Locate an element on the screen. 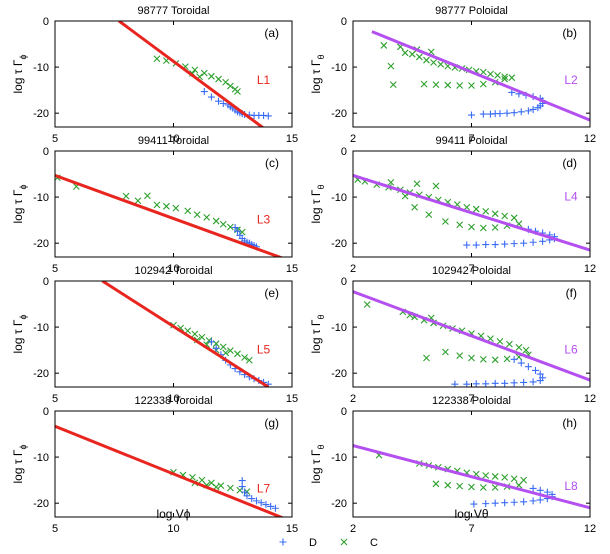 This screenshot has width=610, height=554. panel-title: 122338 Toroidal is located at coordinates (173, 401).